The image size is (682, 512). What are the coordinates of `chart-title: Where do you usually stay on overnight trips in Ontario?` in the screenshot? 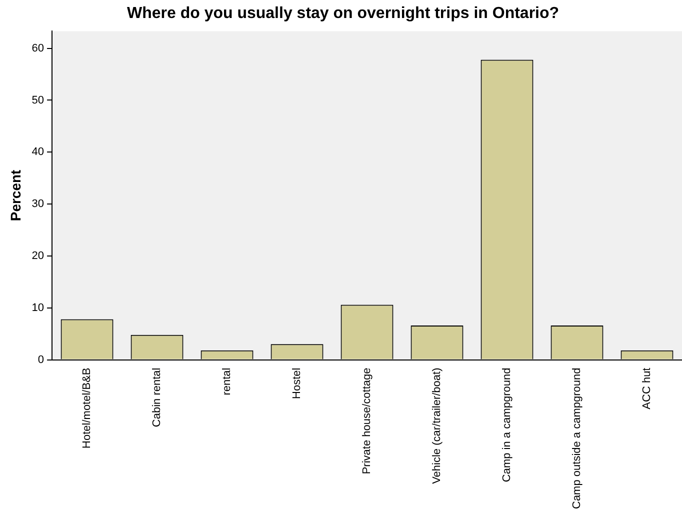 It's located at (343, 13).